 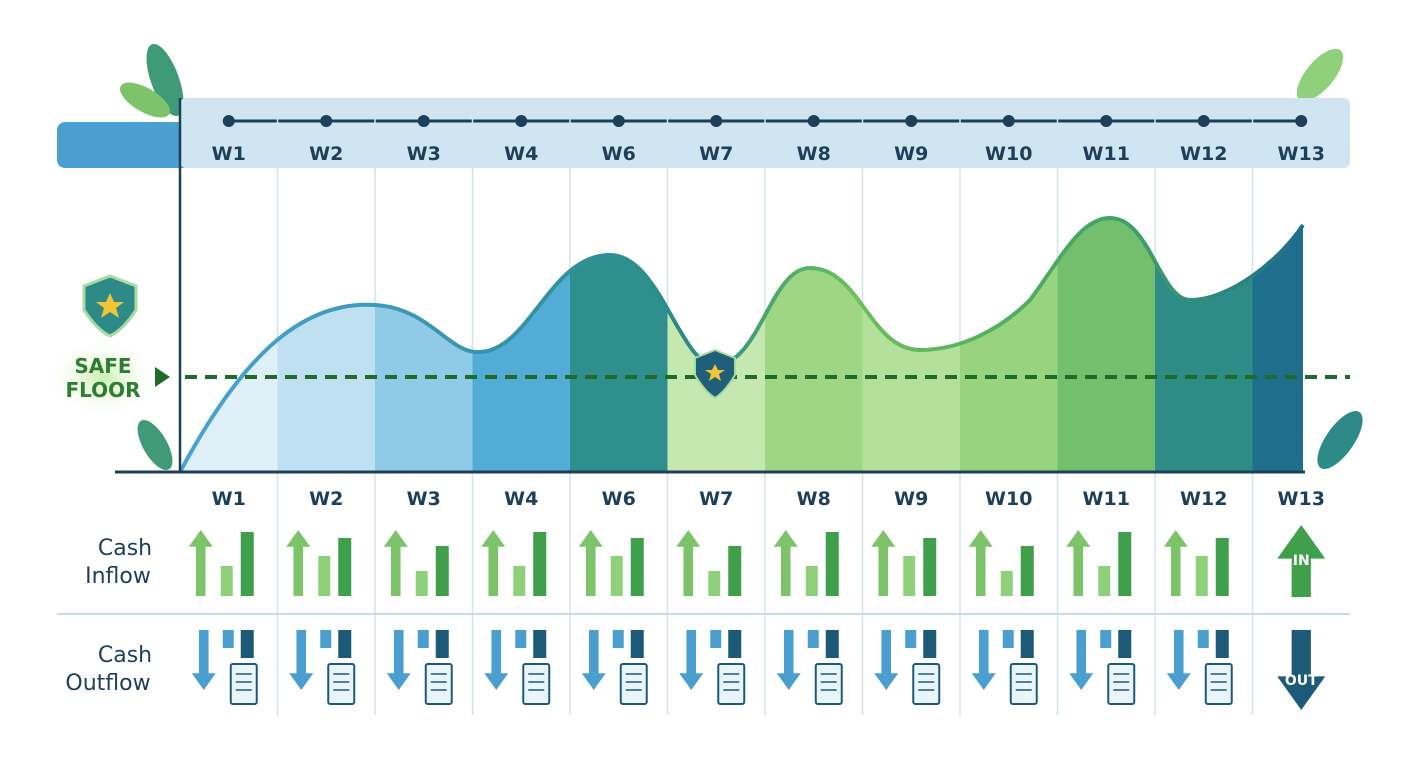 I want to click on floor-glow, so click(x=103, y=378).